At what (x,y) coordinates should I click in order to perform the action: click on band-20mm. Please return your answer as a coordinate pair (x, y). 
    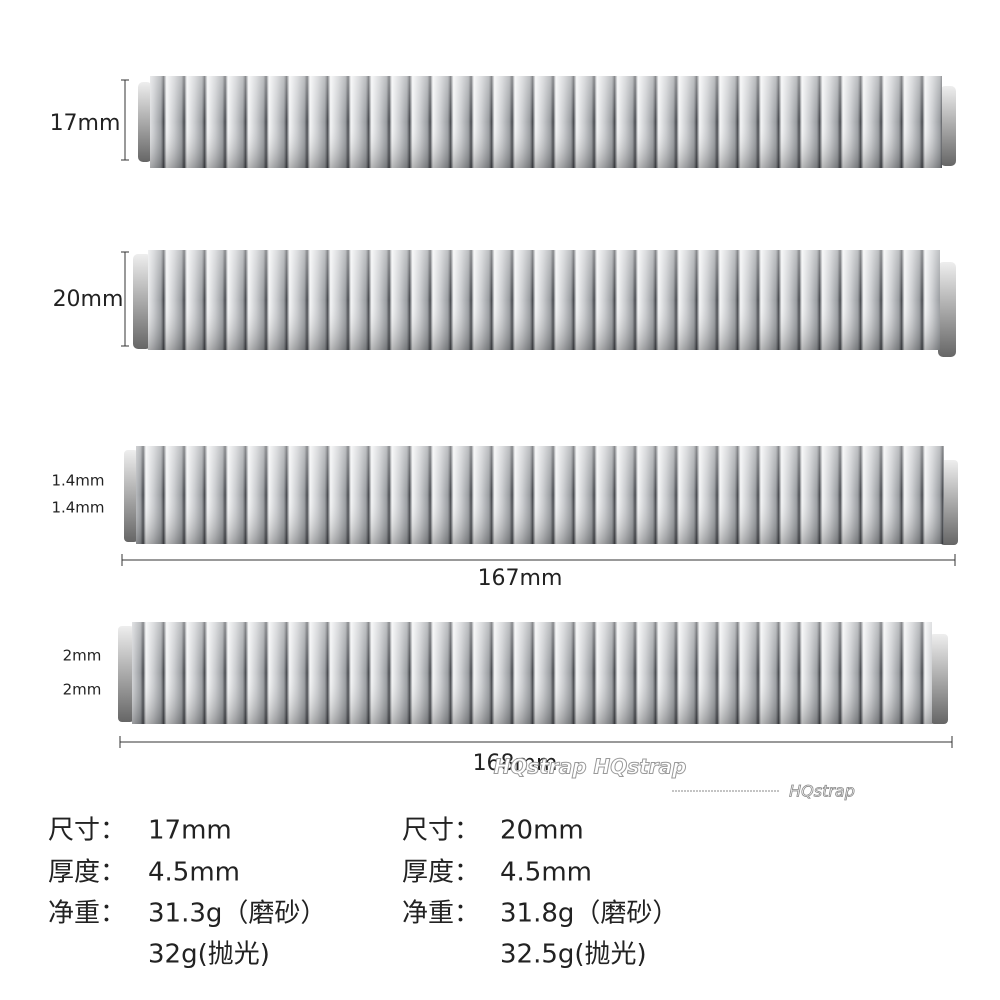
    Looking at the image, I should click on (538, 303).